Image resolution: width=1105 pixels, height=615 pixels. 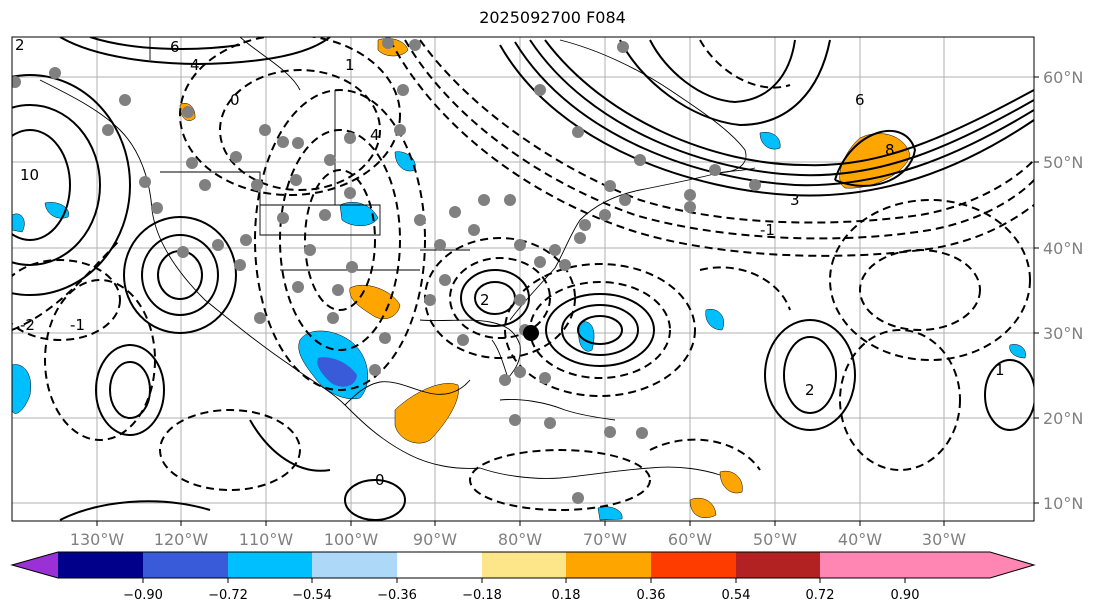 I want to click on lon-label: 90°W, so click(x=435, y=539).